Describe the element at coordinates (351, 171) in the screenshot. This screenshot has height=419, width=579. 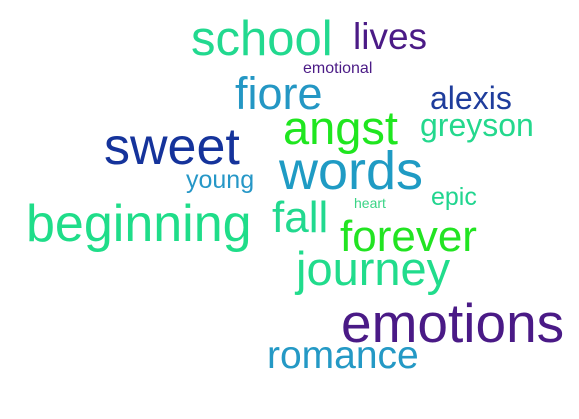
I see `word-words: words` at that location.